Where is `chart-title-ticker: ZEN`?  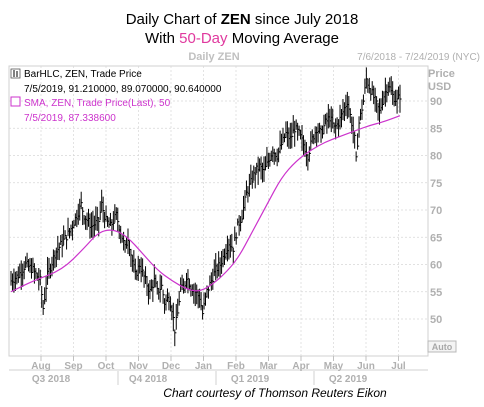 chart-title-ticker: ZEN is located at coordinates (236, 19).